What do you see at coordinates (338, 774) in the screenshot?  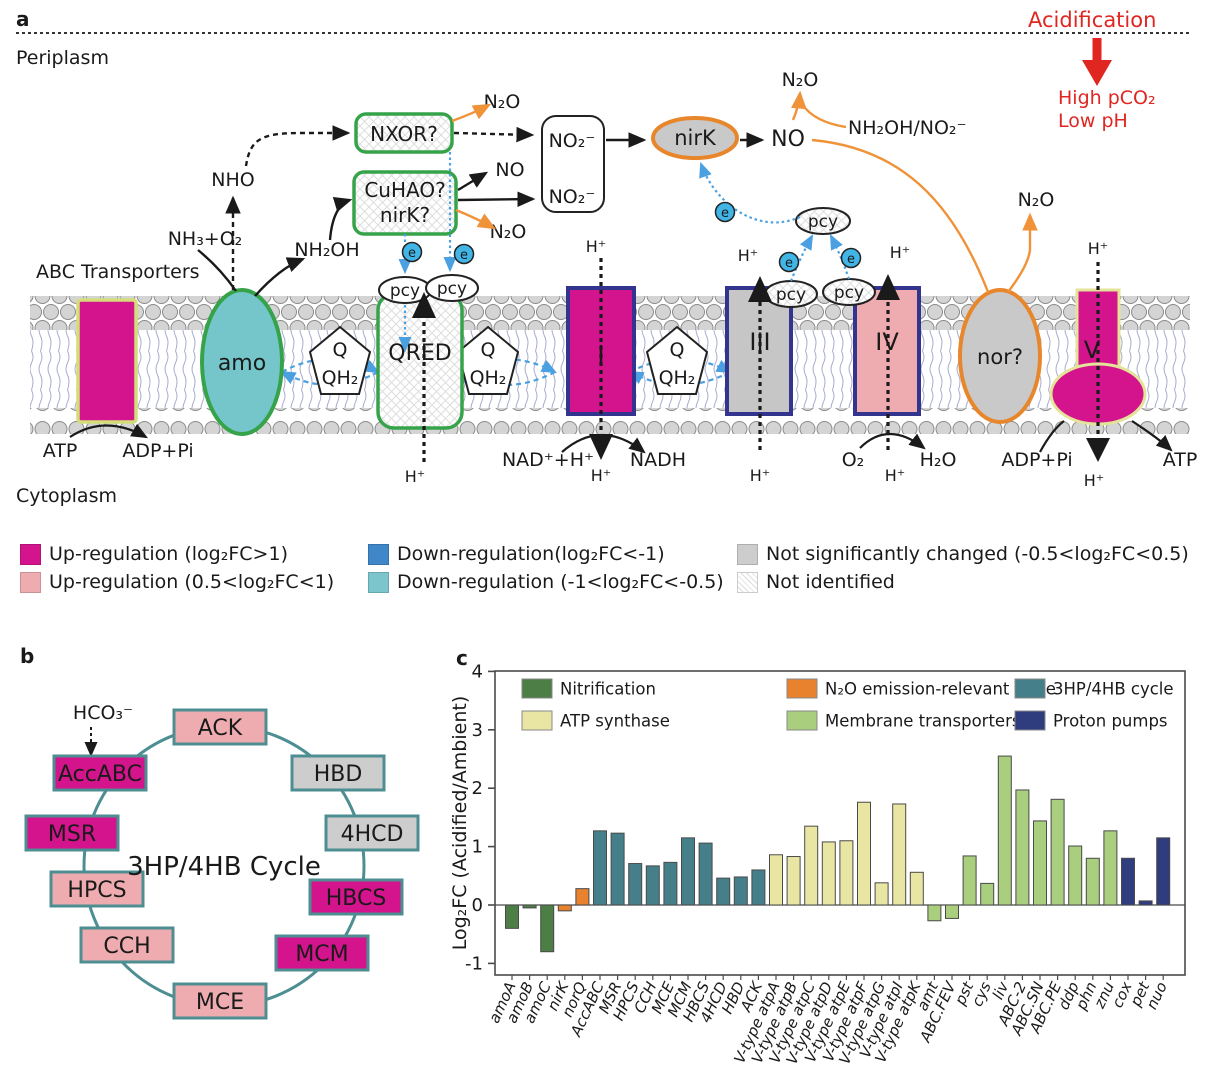 I see `enzyme-label-HBD: HBD` at bounding box center [338, 774].